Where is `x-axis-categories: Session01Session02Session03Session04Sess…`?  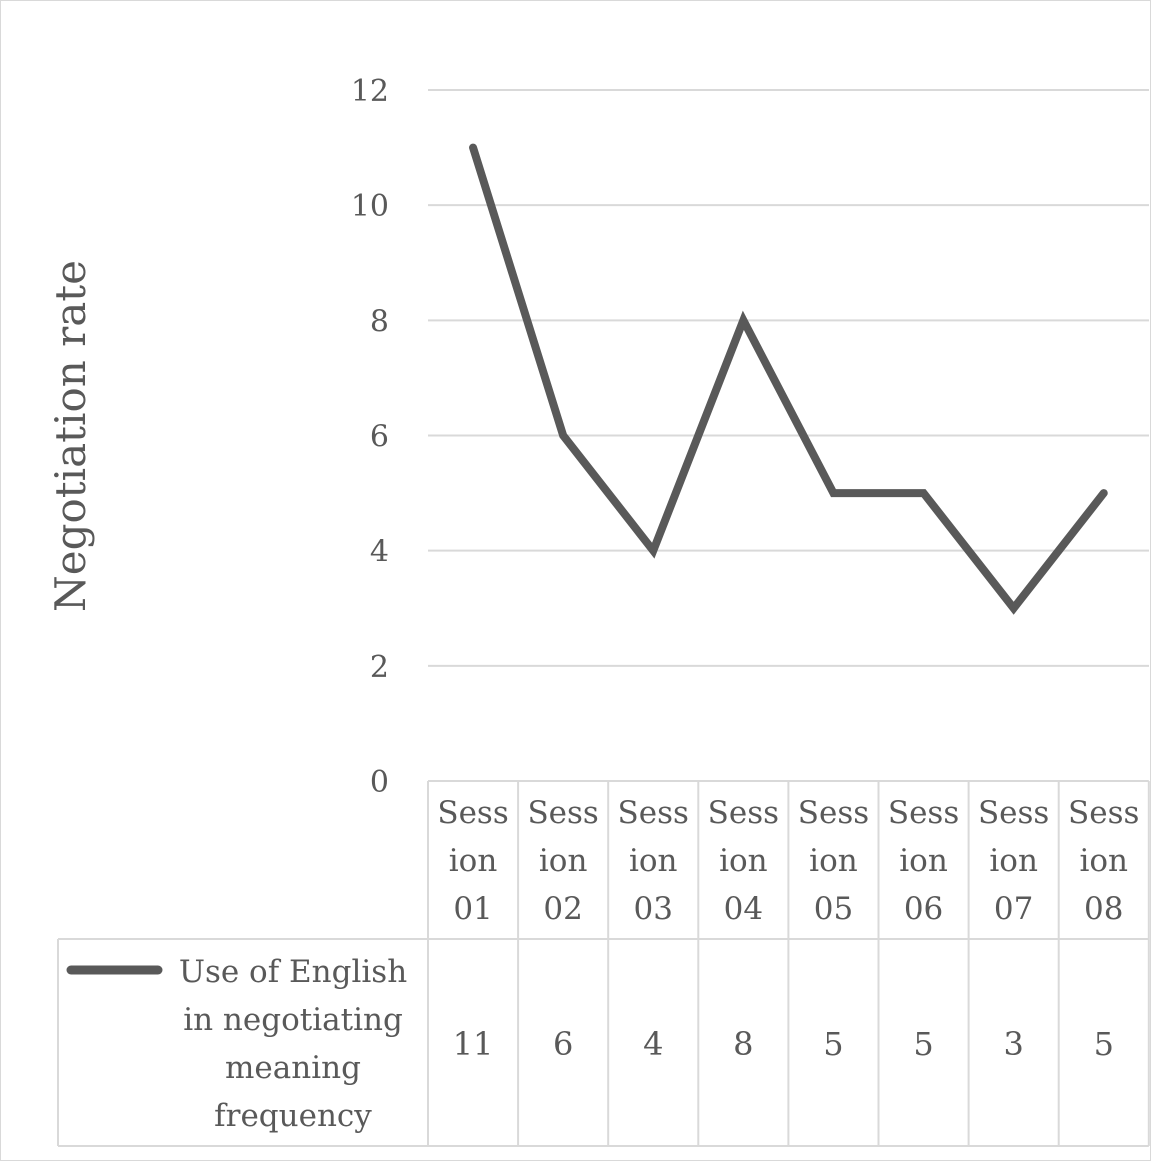 x-axis-categories: Session01Session02Session03Session04Sess… is located at coordinates (788, 861).